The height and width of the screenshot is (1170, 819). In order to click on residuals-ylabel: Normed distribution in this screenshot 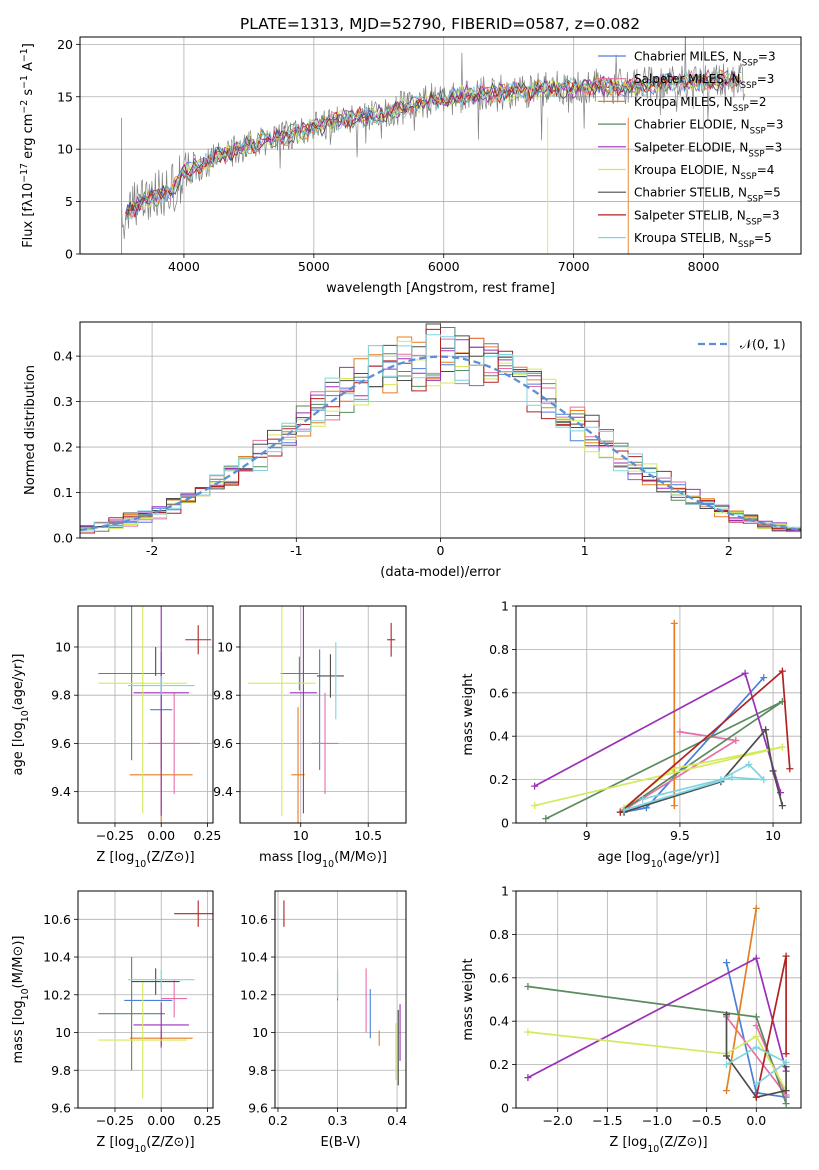, I will do `click(30, 430)`.